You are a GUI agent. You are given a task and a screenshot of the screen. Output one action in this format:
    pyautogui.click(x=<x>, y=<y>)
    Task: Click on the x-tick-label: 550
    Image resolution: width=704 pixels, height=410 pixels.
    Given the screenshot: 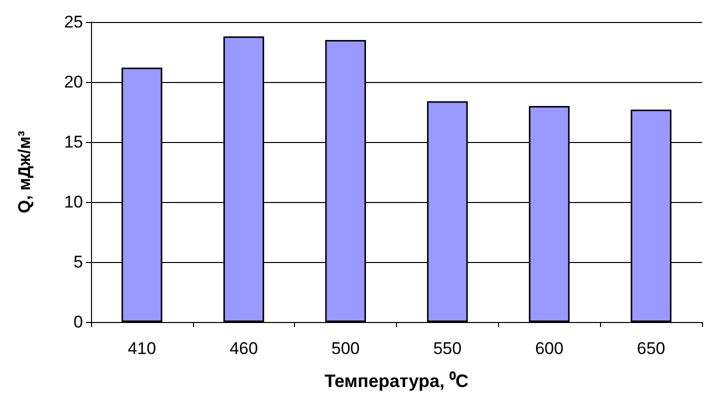 What is the action you would take?
    pyautogui.click(x=447, y=348)
    